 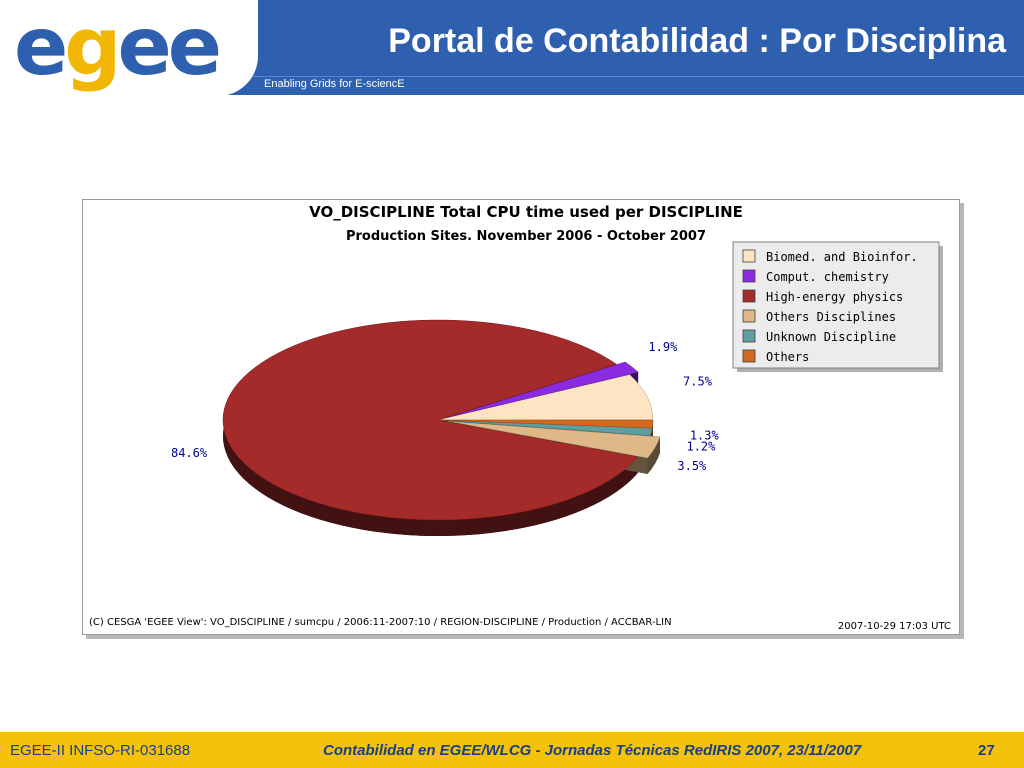 I want to click on pie-slice-biomed-and-bioinfor, so click(x=545, y=397).